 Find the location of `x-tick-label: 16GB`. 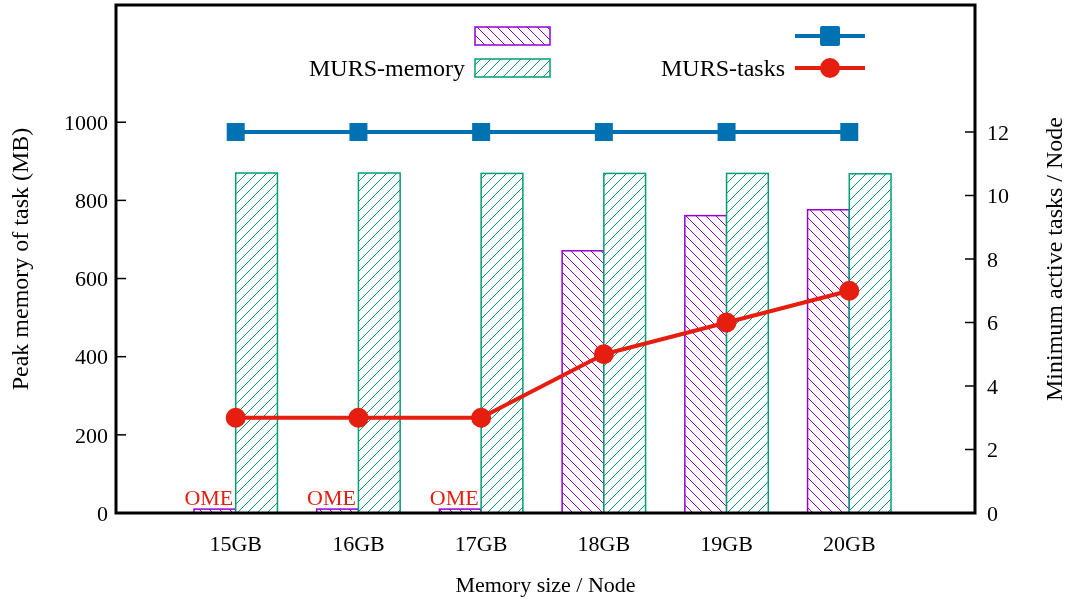

x-tick-label: 16GB is located at coordinates (358, 543).